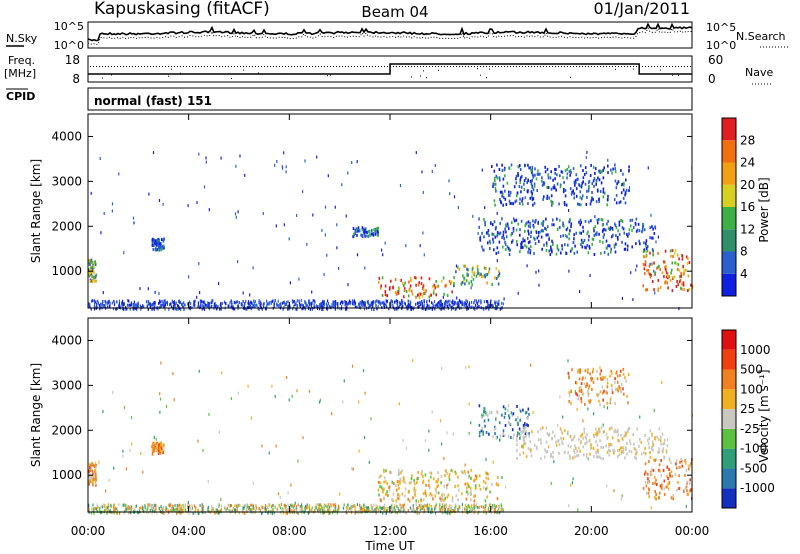  I want to click on noise-panel: N.Sky 10^5 10^0 10^5 10^0 N.Search, so click(398, 36).